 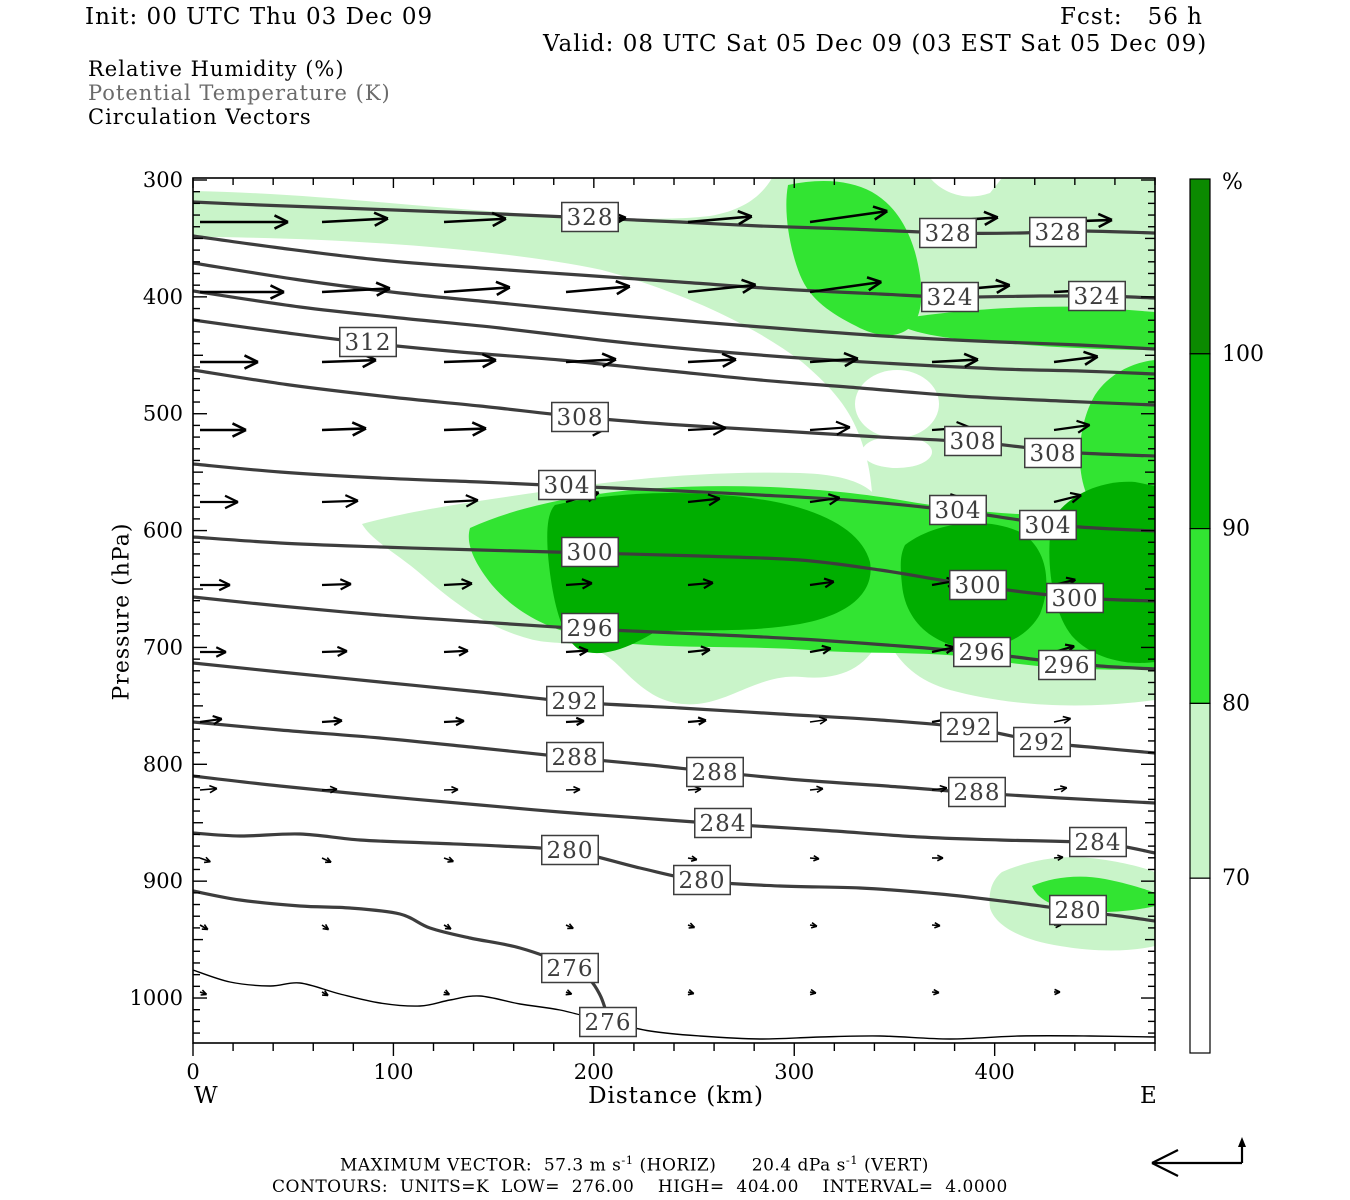 I want to click on contour-label-312: 312, so click(x=368, y=342).